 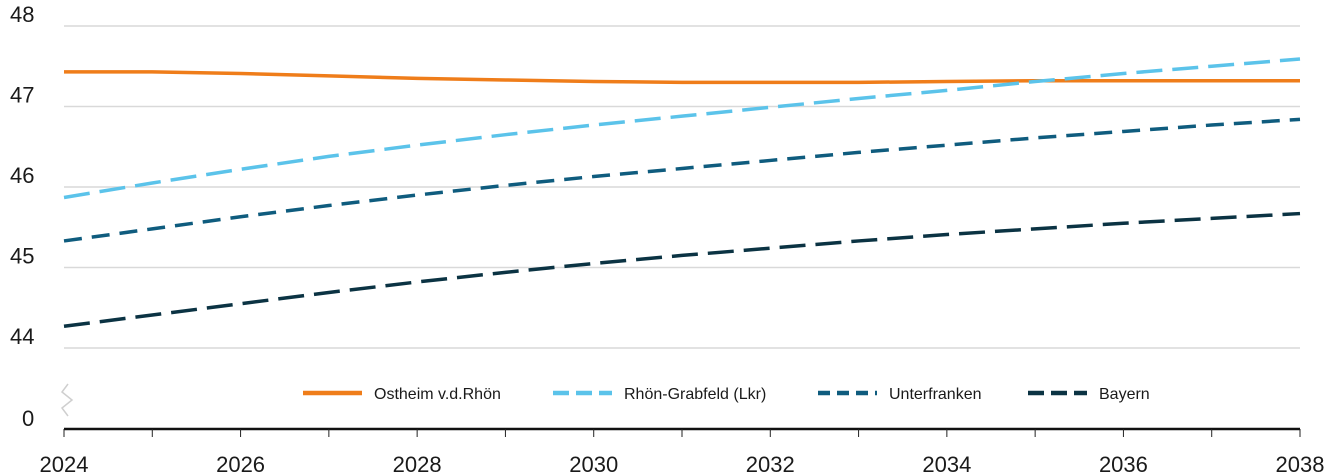 I want to click on axis-break-icon, so click(x=67, y=400).